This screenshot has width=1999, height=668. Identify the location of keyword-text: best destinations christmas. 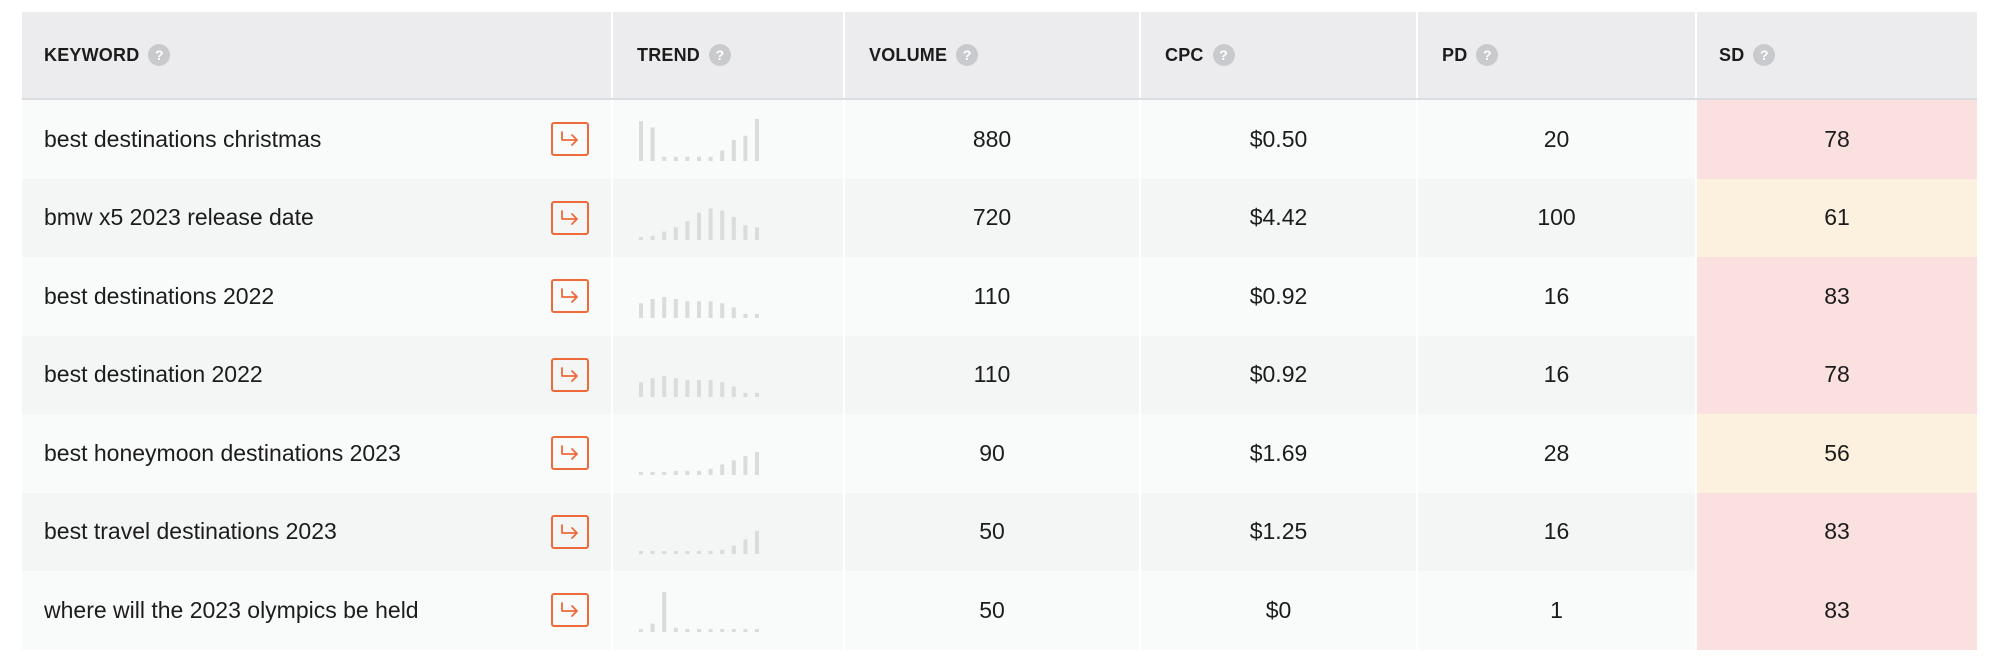
(183, 138).